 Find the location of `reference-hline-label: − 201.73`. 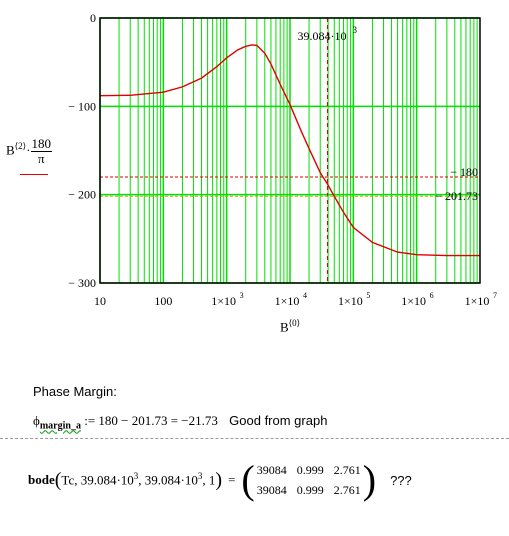

reference-hline-label: − 201.73 is located at coordinates (456, 196).